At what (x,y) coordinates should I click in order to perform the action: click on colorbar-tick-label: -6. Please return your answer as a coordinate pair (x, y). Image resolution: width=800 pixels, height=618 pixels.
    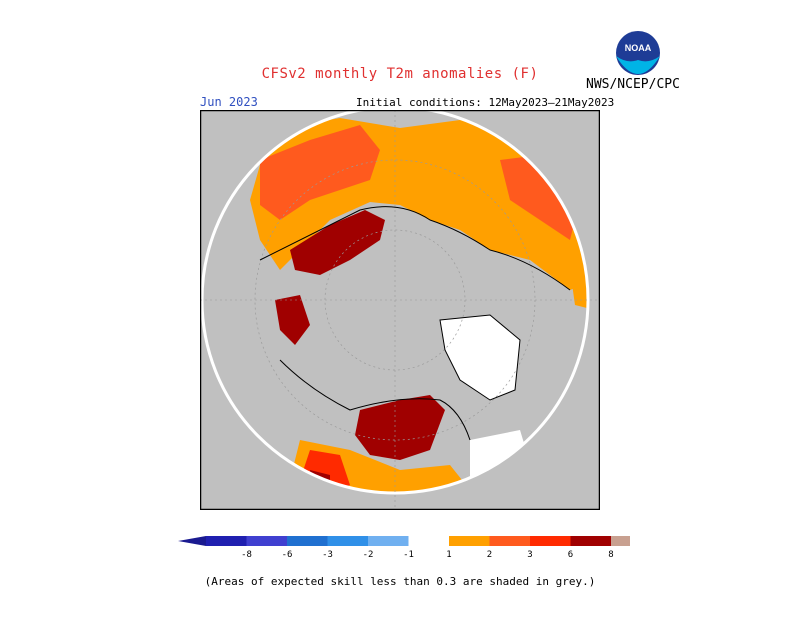
    Looking at the image, I should click on (287, 555).